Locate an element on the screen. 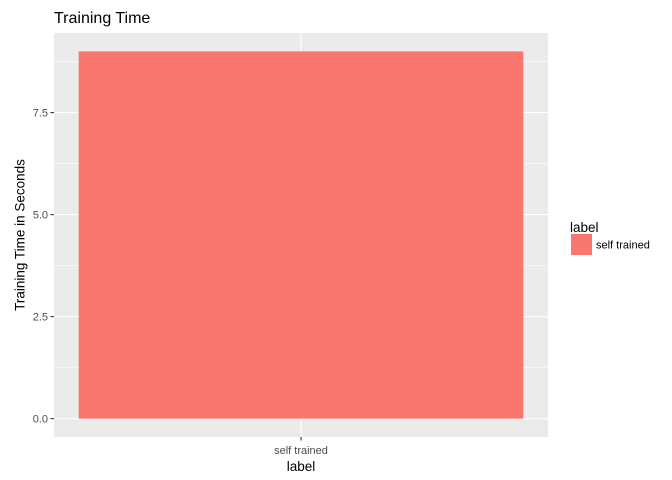 The image size is (672, 480). x-axis: self trained is located at coordinates (301, 447).